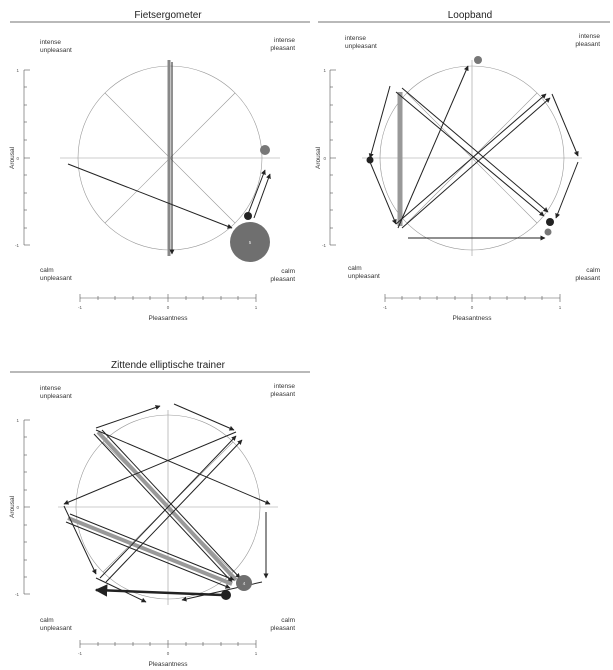 The image size is (613, 670). I want to click on trajectory-loopband, so click(473, 153).